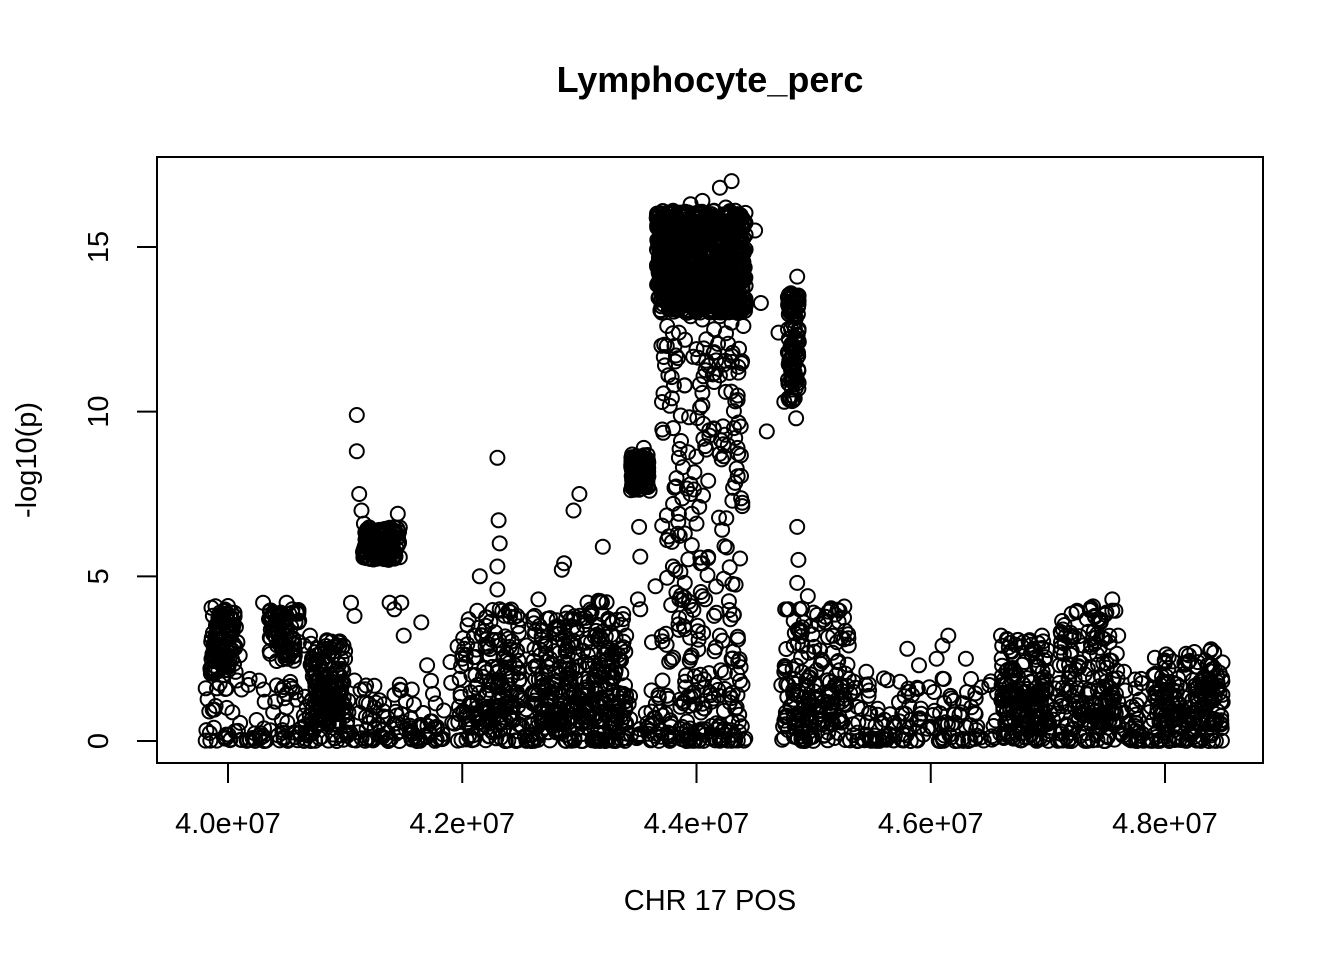  What do you see at coordinates (99, 576) in the screenshot?
I see `y-tick-label: 5` at bounding box center [99, 576].